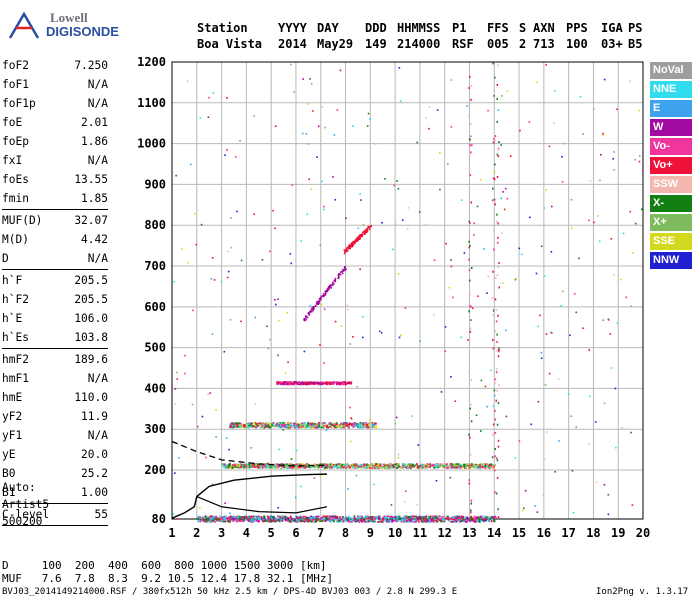  What do you see at coordinates (671, 127) in the screenshot?
I see `legend-item: W` at bounding box center [671, 127].